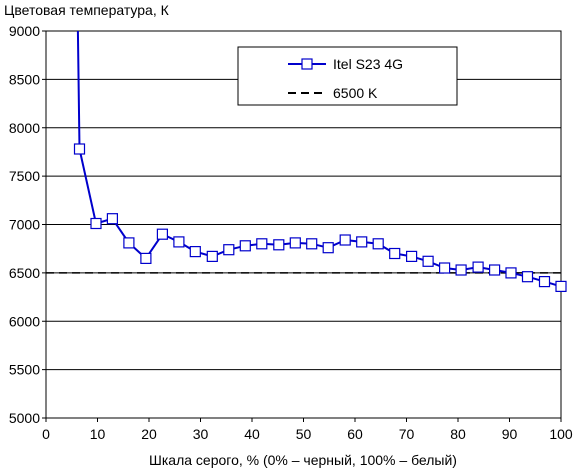  What do you see at coordinates (24, 321) in the screenshot?
I see `y-tick-label: 6000` at bounding box center [24, 321].